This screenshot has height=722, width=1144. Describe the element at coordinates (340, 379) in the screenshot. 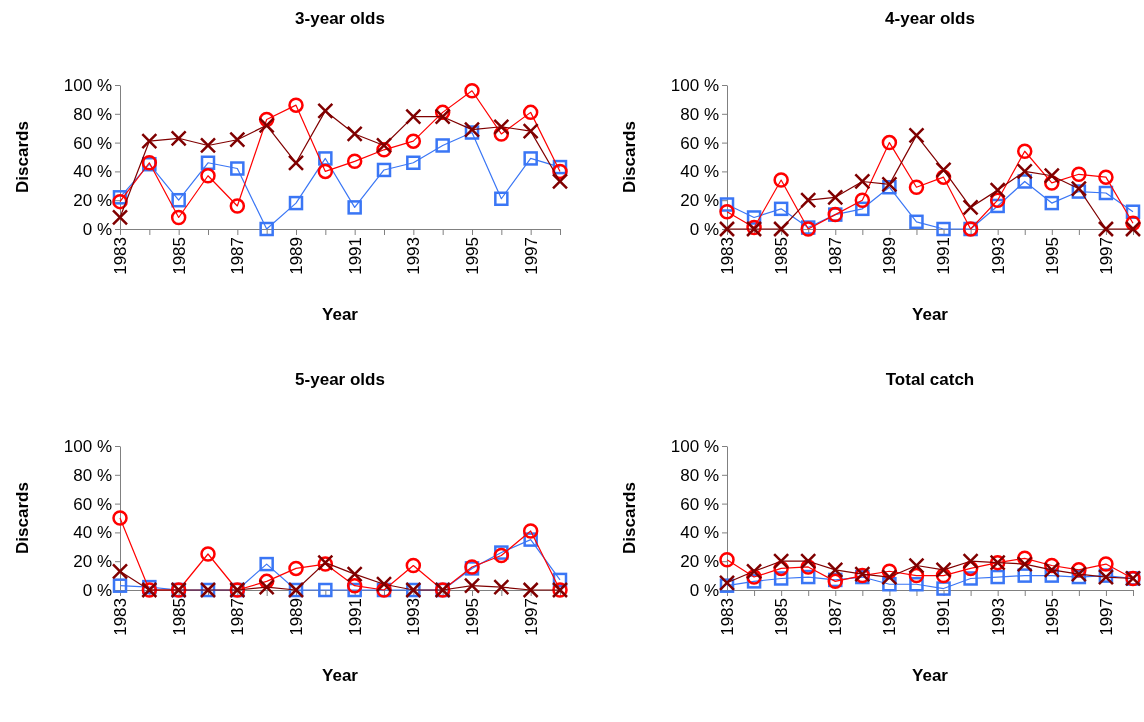

I see `chart-title: 5-year olds` at that location.